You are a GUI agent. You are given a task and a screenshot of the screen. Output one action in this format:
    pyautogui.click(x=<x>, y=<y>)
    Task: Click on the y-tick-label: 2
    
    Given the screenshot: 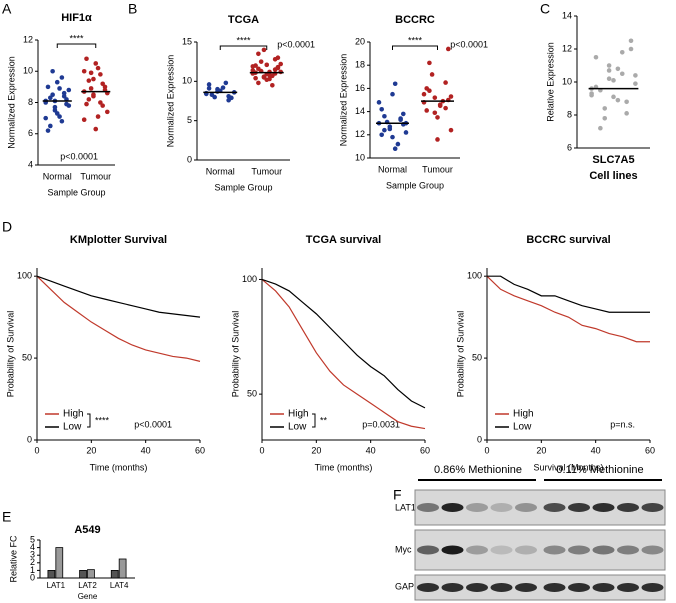 What is the action you would take?
    pyautogui.click(x=32, y=562)
    